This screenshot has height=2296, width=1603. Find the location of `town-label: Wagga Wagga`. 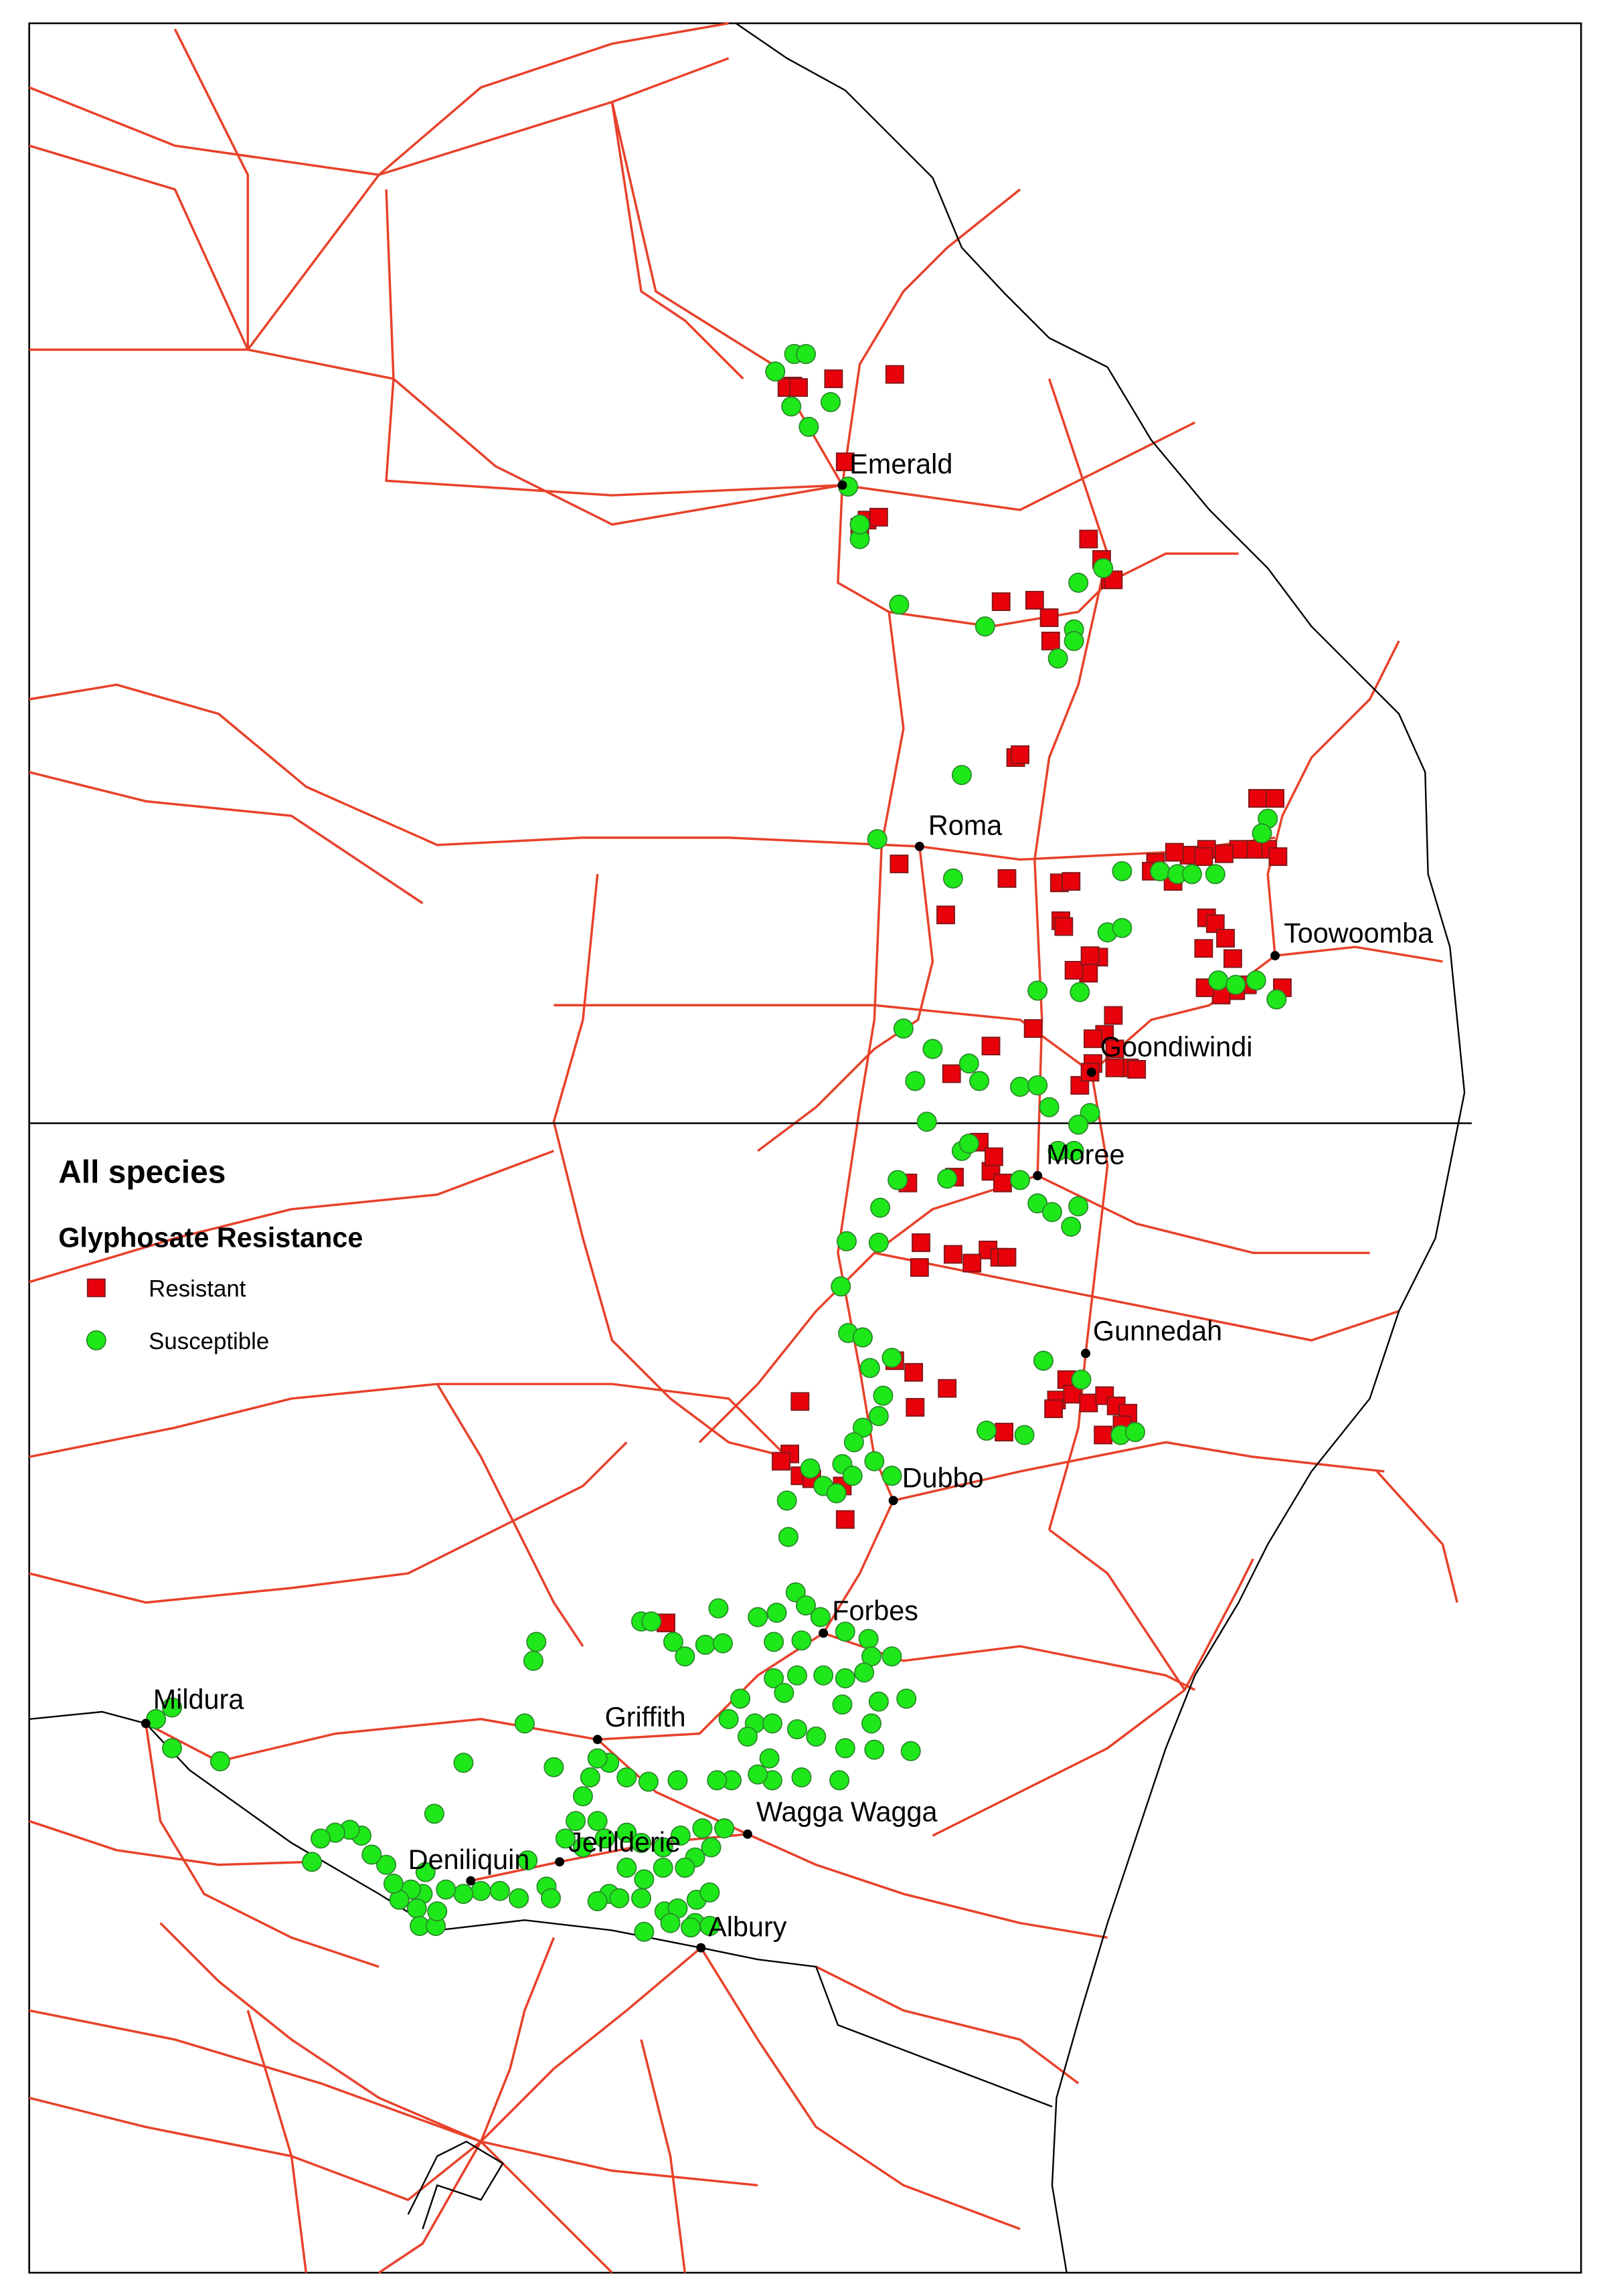

town-label: Wagga Wagga is located at coordinates (847, 1812).